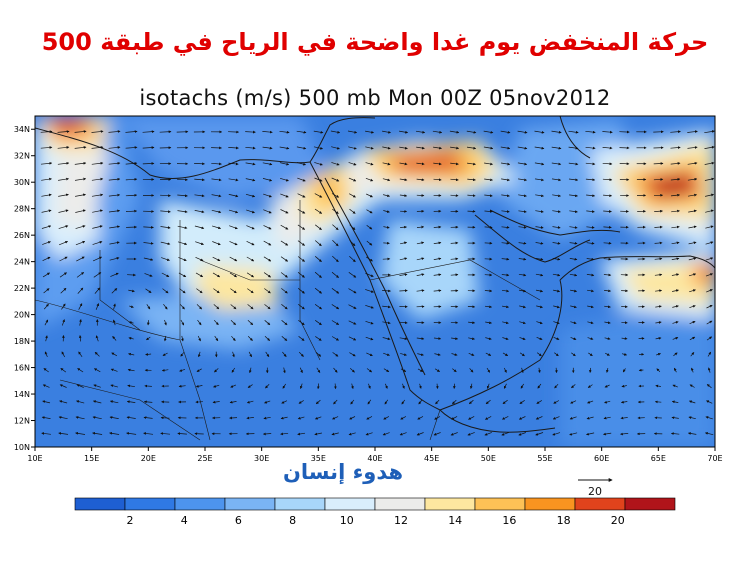 The image size is (750, 562). Describe the element at coordinates (22, 315) in the screenshot. I see `lat-tick-label: 20N` at that location.